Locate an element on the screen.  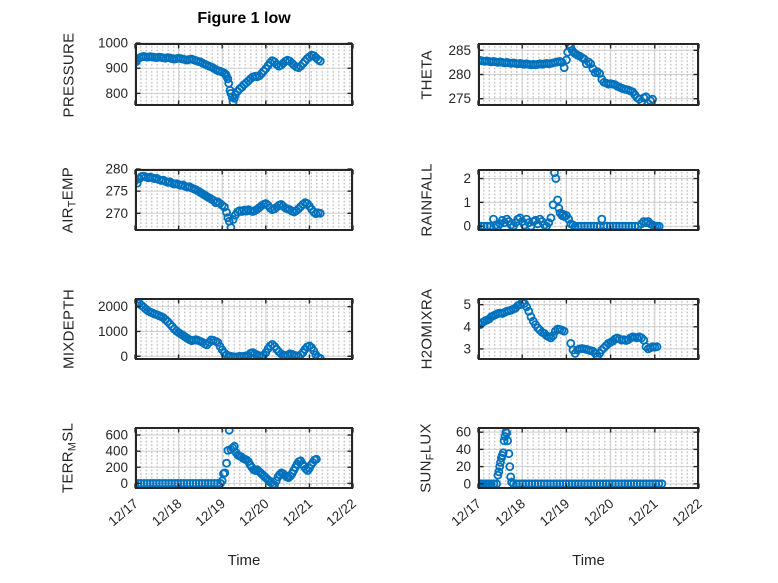
plot-area-sun-flux: 0 20 40 60 12/17 12/18 12/19 12/20 12/21 12/22 is located at coordinates (576, 477).